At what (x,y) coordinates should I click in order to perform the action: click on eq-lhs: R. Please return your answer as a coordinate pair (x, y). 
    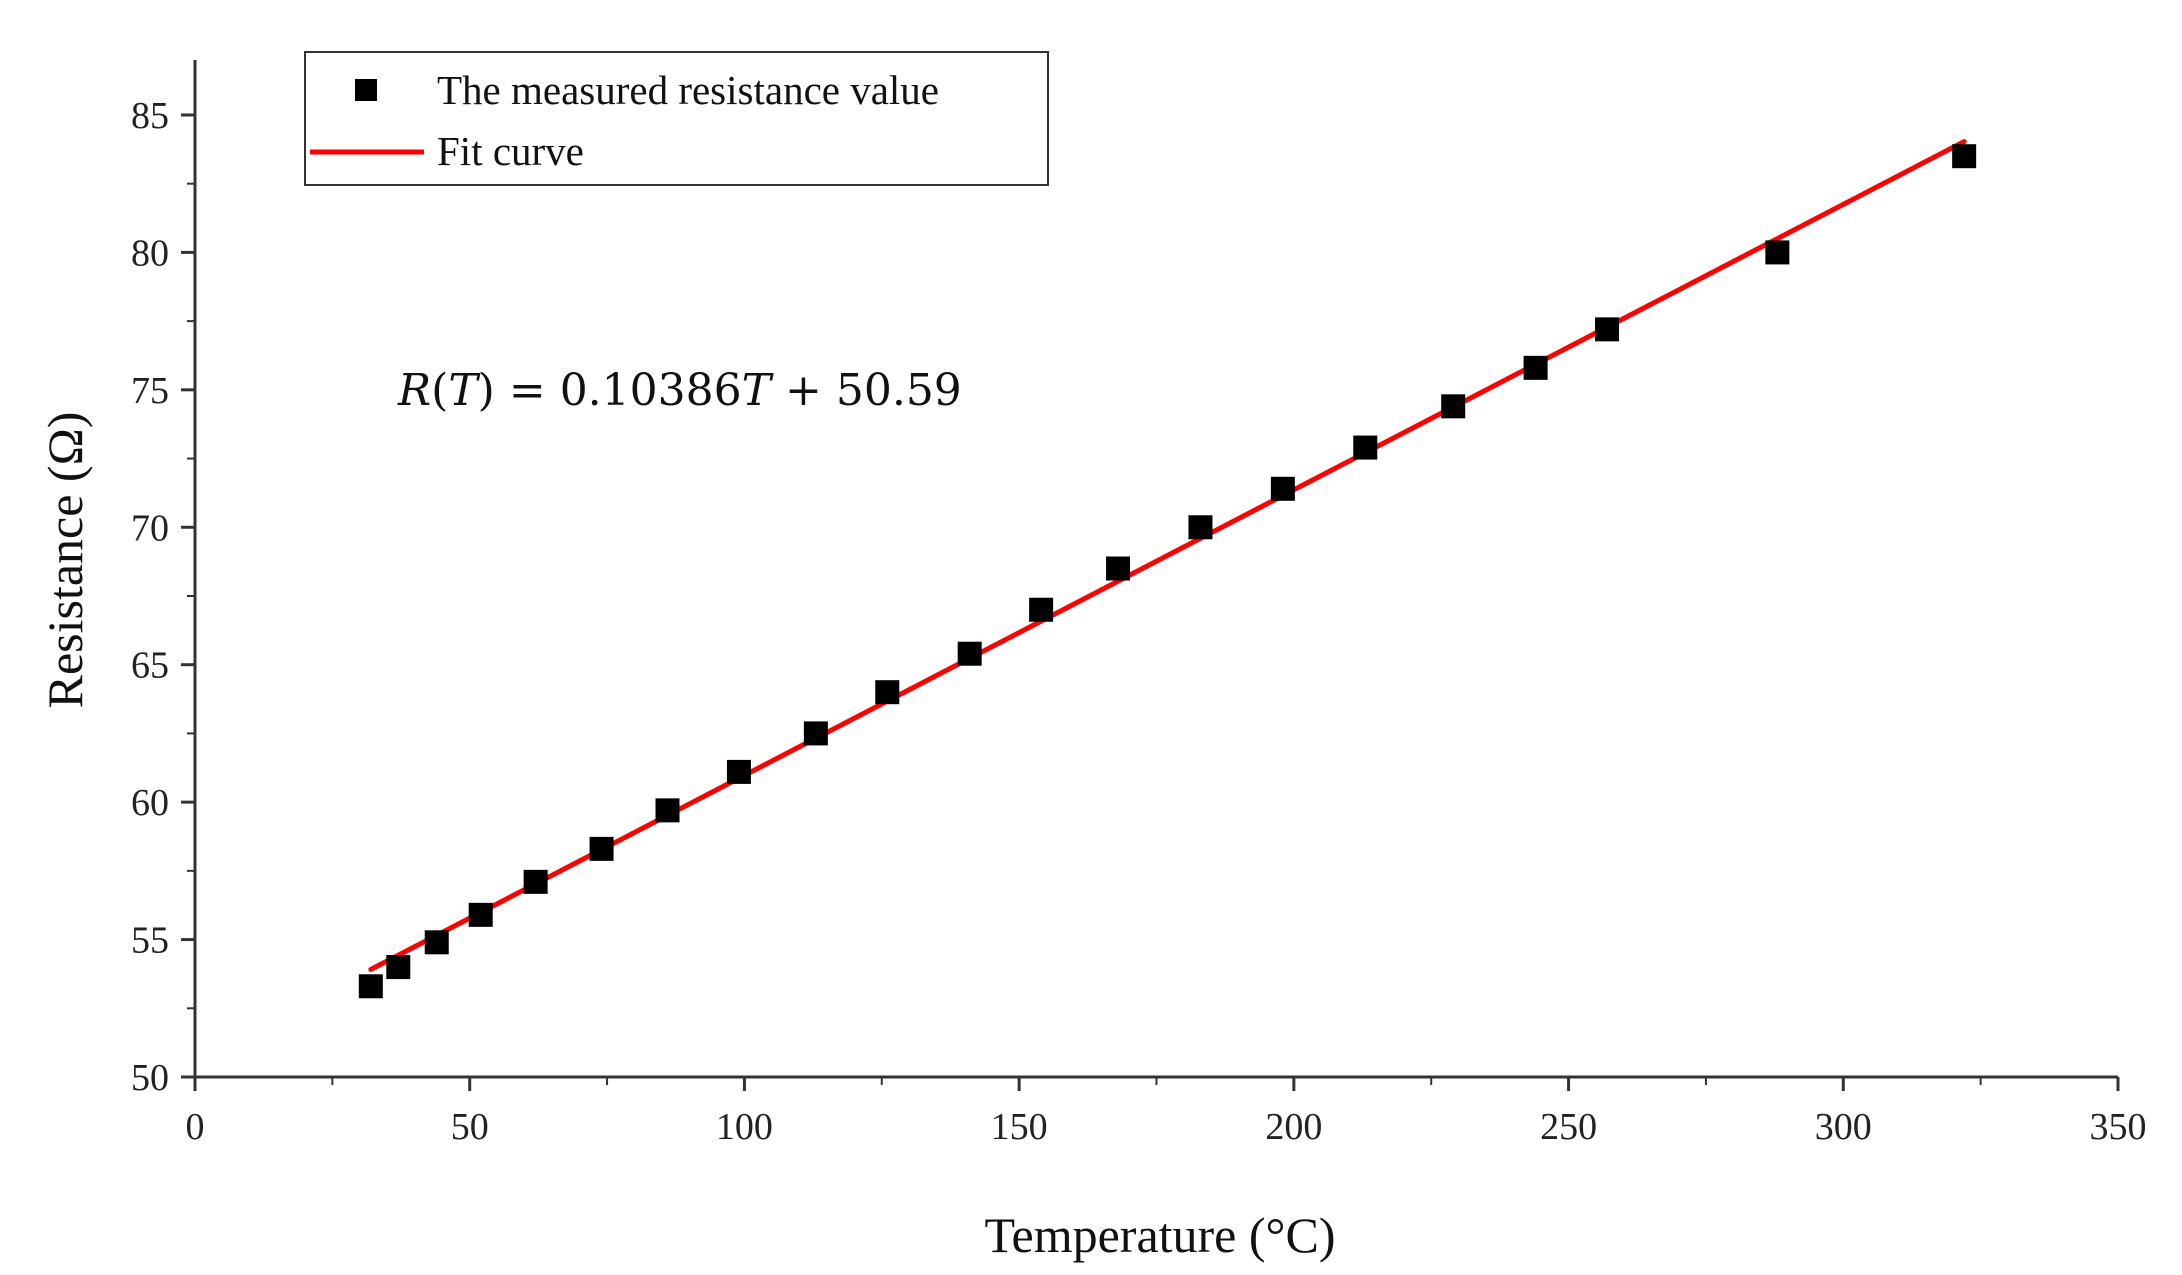
    Looking at the image, I should click on (414, 390).